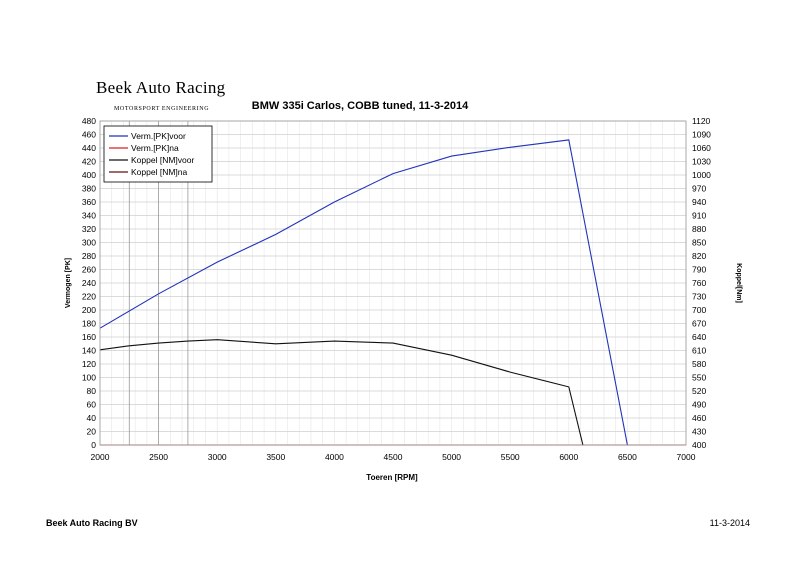 The height and width of the screenshot is (565, 800). Describe the element at coordinates (699, 202) in the screenshot. I see `y2-tick-label: 940` at that location.